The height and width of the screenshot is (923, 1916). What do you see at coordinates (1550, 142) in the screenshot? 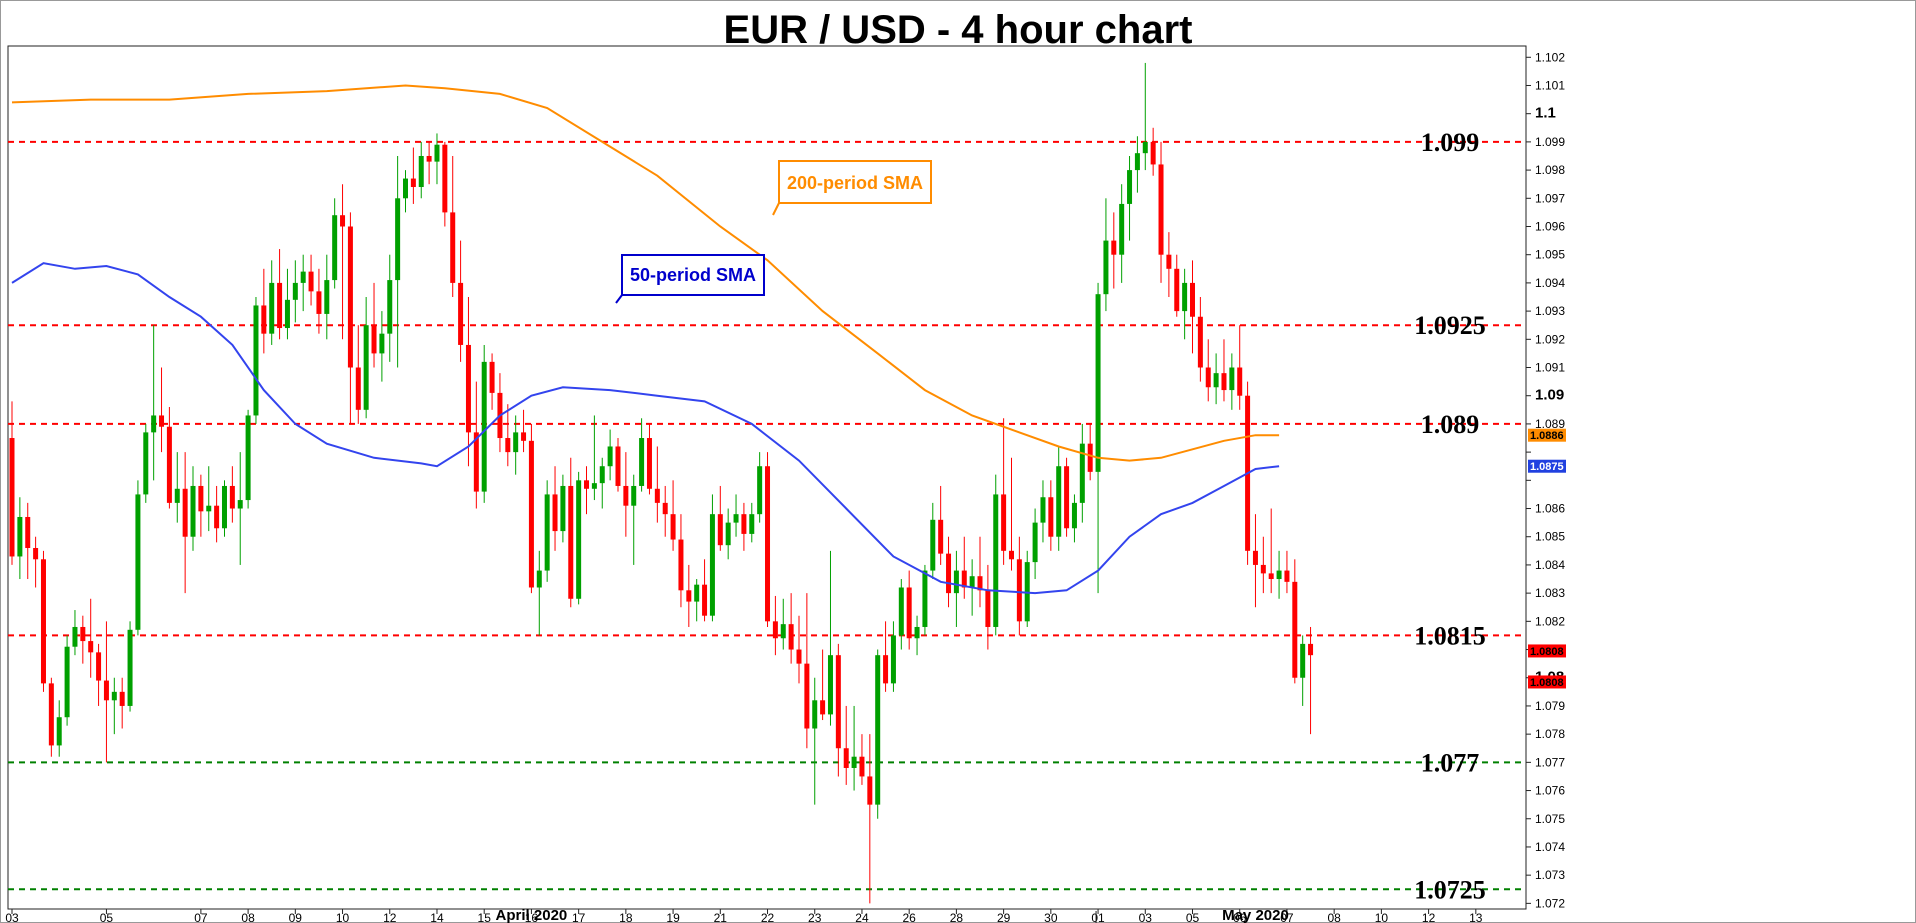
I see `y-tick-label: 1.099` at bounding box center [1550, 142].